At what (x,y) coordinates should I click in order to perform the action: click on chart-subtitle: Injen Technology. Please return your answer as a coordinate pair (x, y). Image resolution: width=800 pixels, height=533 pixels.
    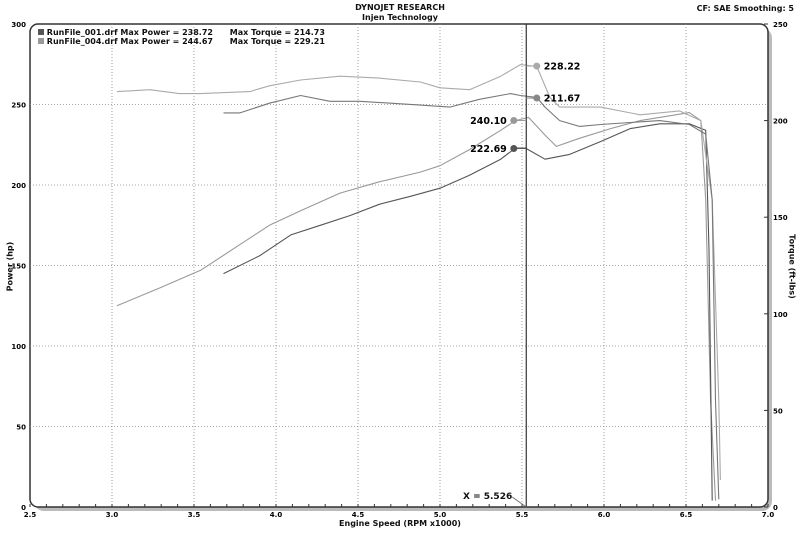
    Looking at the image, I should click on (400, 17).